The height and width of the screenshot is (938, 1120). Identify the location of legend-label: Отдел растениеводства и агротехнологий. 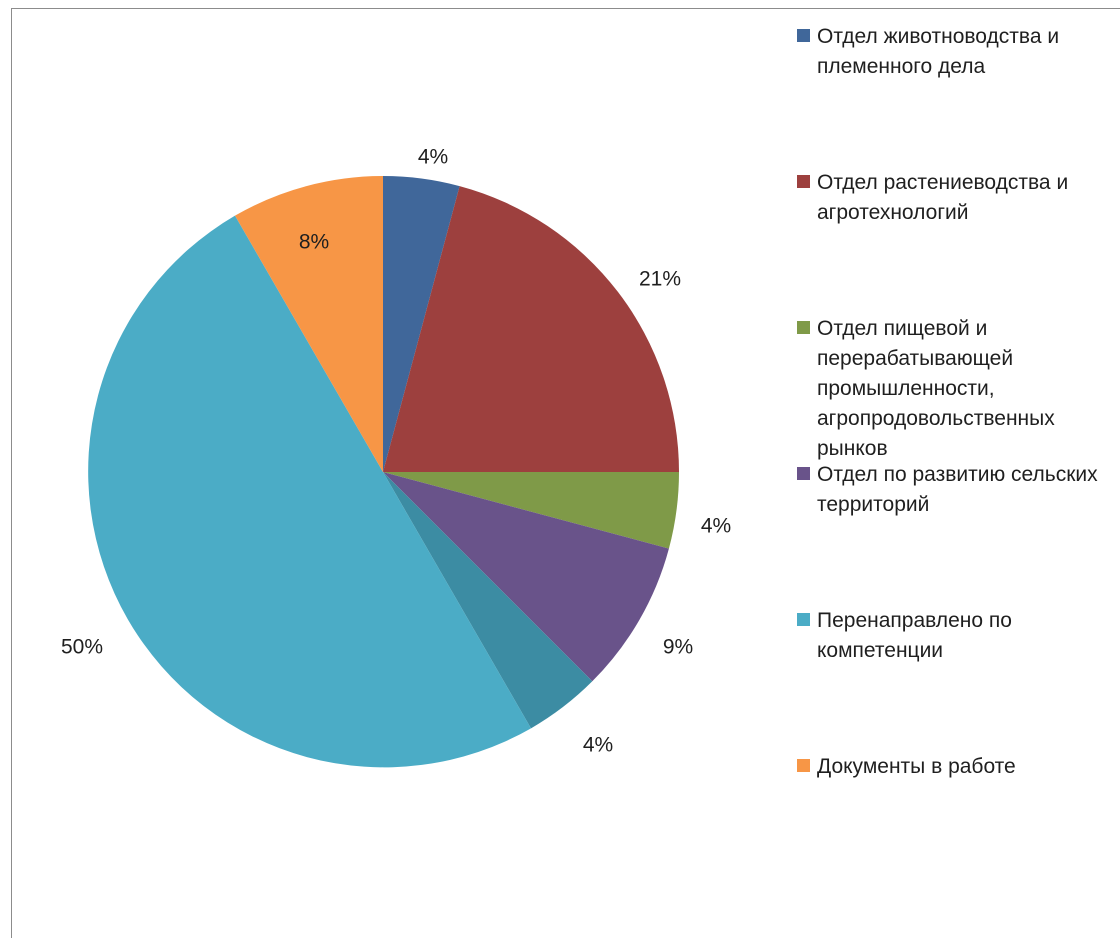
(943, 197).